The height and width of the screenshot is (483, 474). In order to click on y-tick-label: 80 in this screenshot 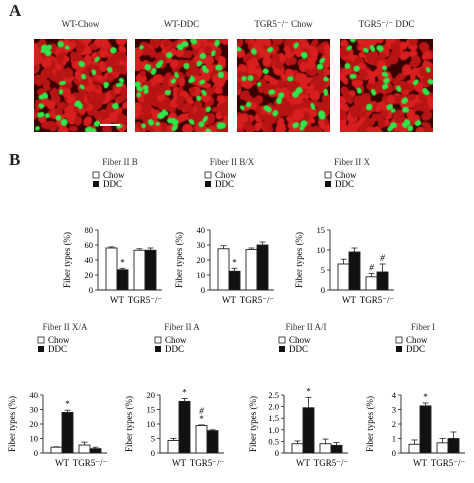, I will do `click(89, 230)`.